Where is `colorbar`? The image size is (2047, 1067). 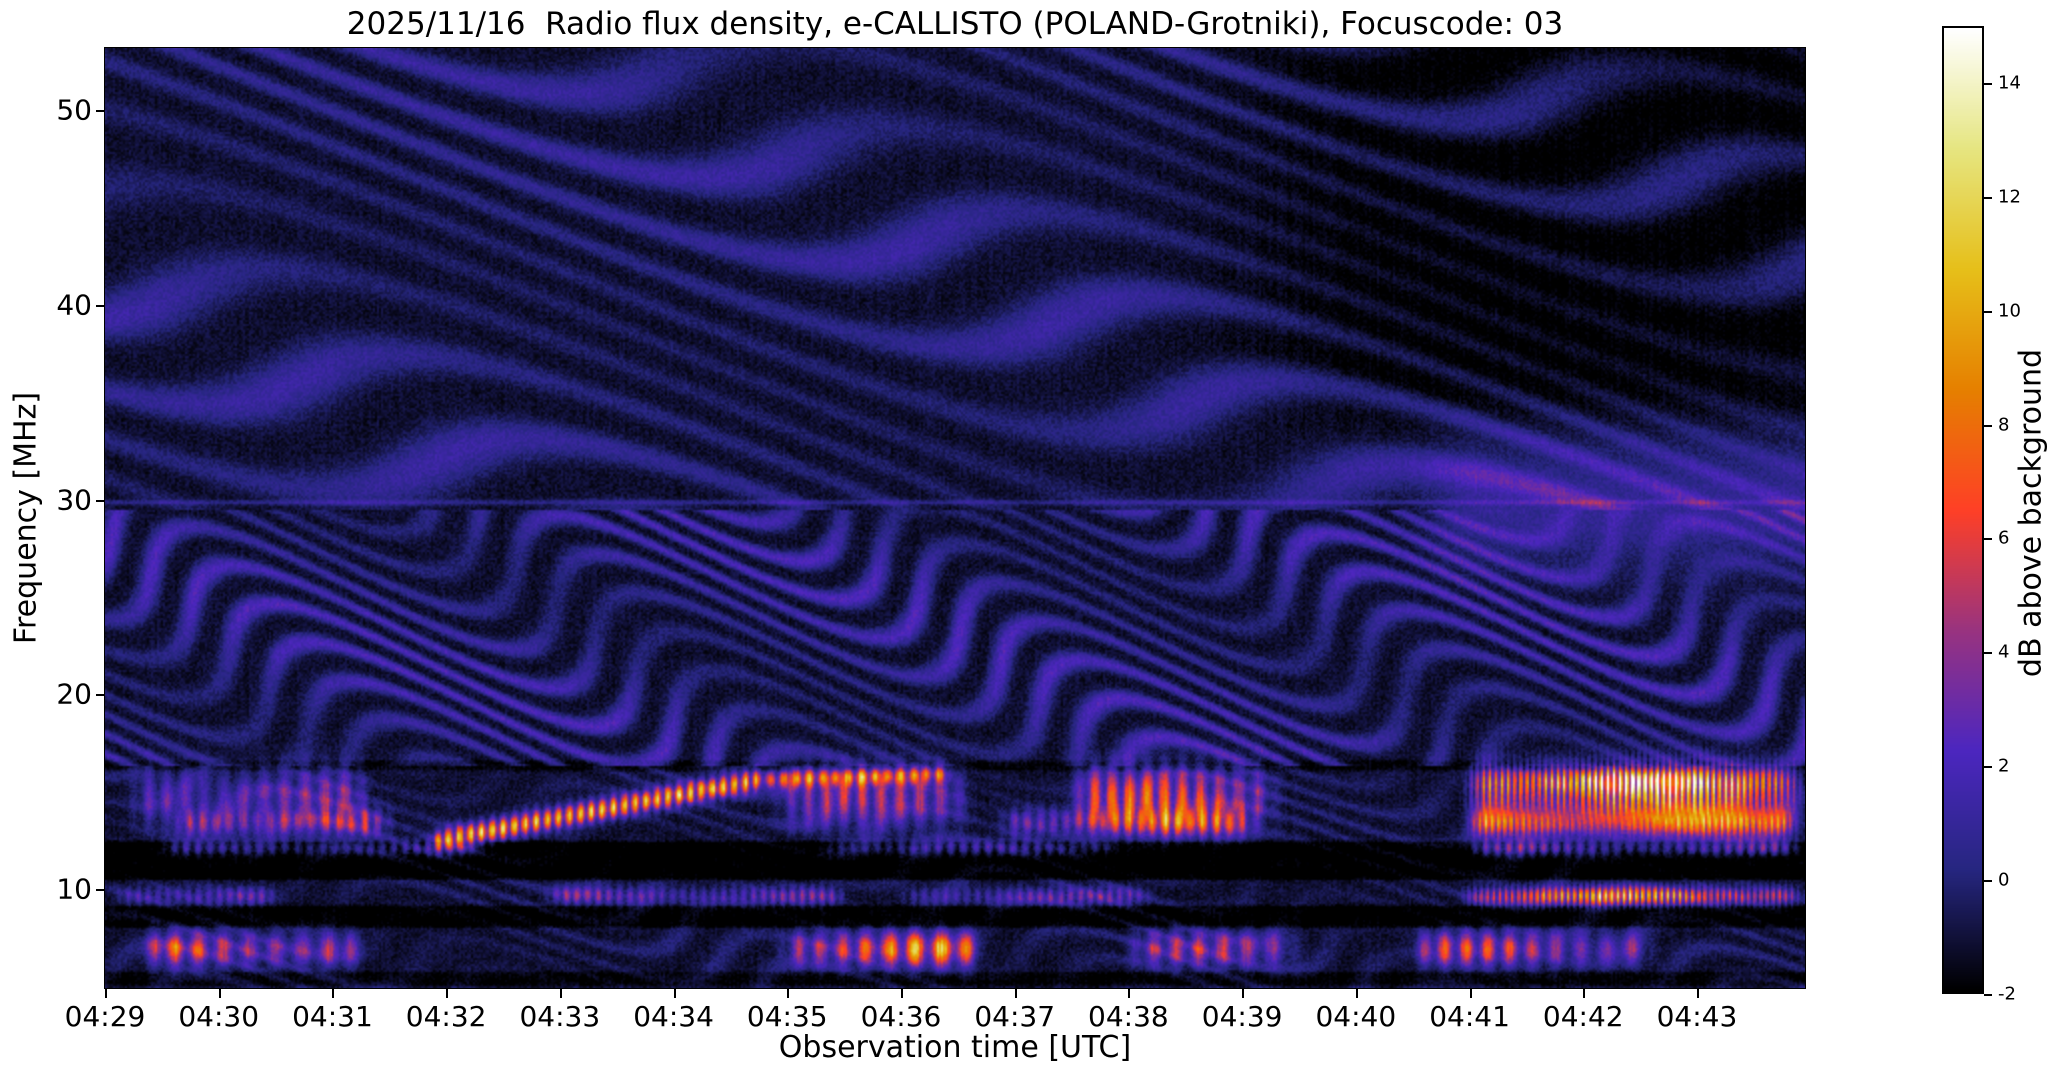
colorbar is located at coordinates (1963, 510).